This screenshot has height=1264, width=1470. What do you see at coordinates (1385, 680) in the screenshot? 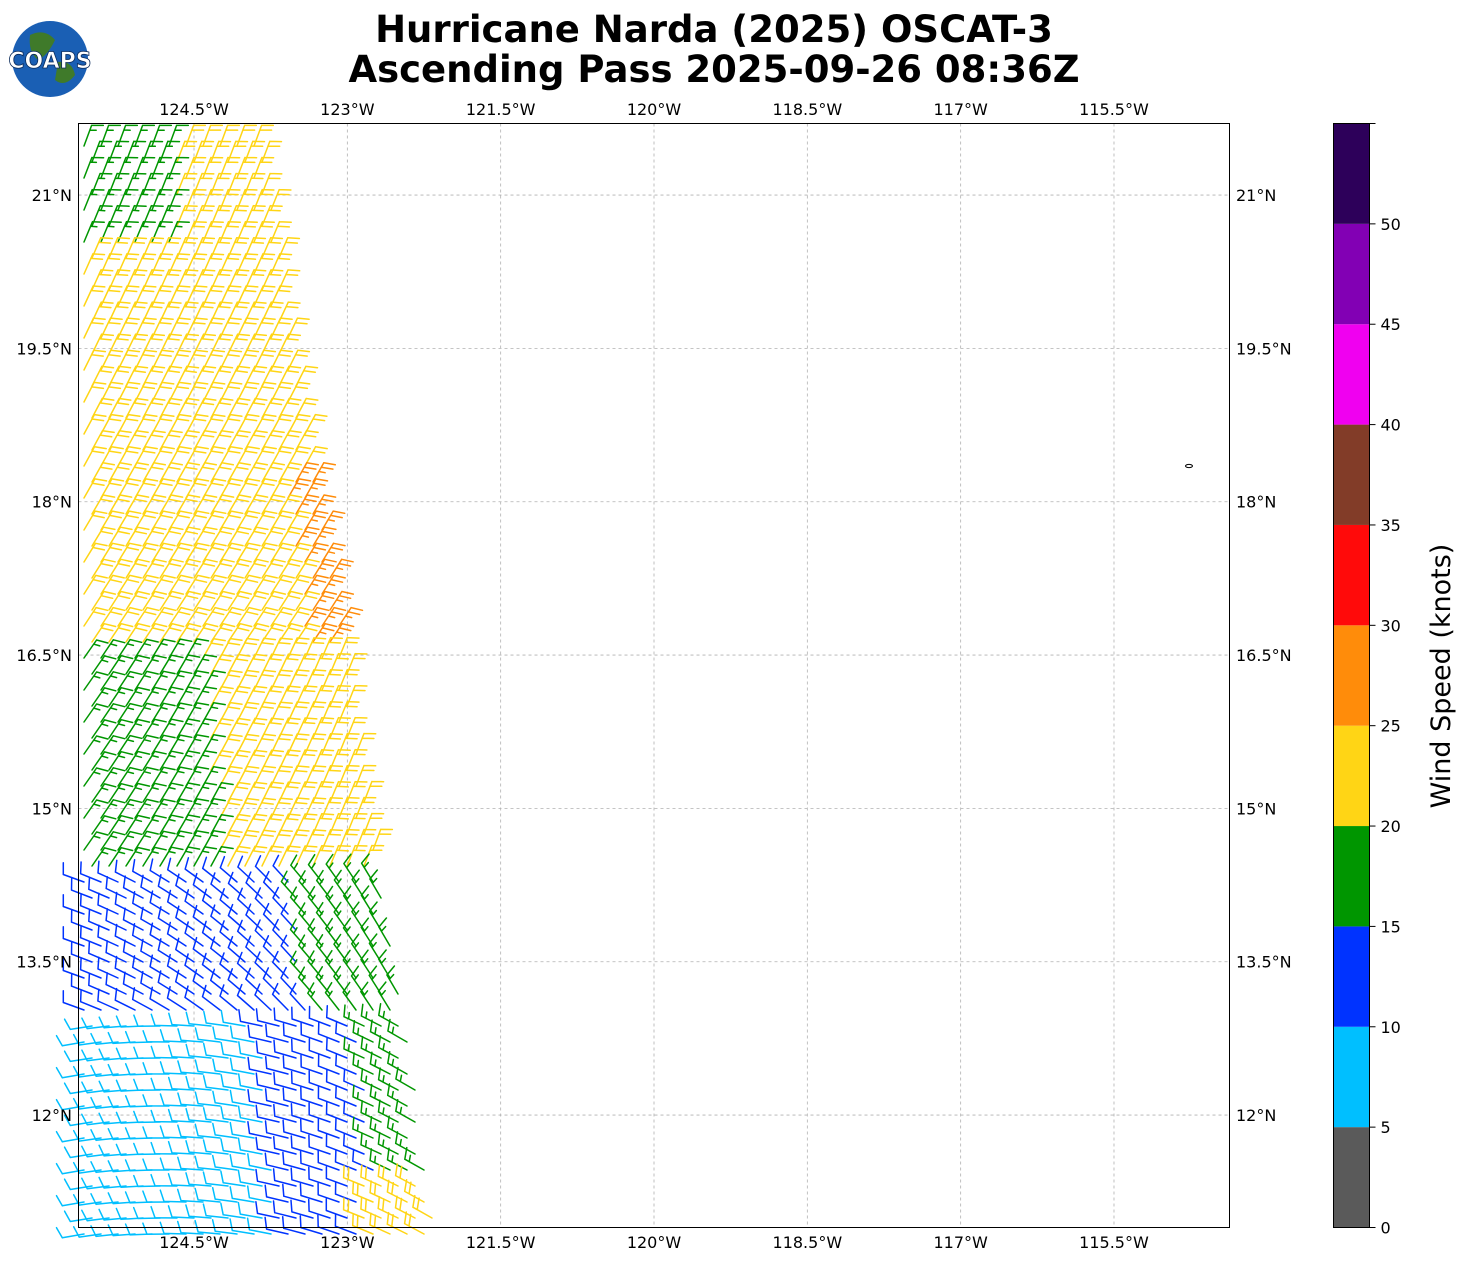
I see `colorbar-ticks: 0 5 10 15 20 25 30 35 40 45 50` at bounding box center [1385, 680].